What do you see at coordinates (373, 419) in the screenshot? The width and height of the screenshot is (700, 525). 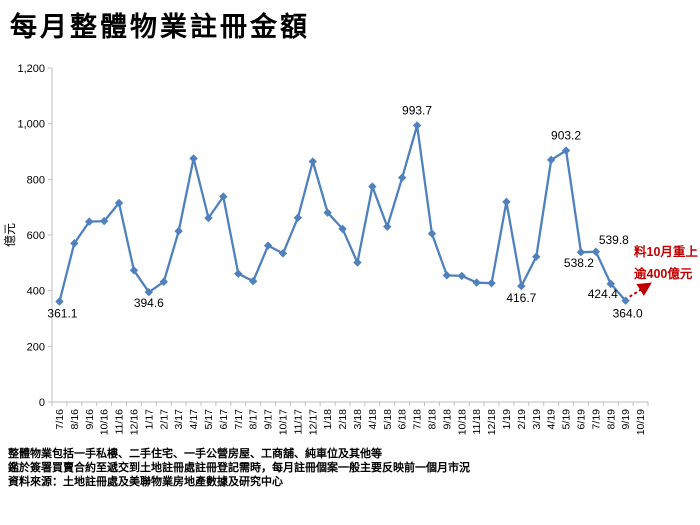 I see `svg-text: 4/18` at bounding box center [373, 419].